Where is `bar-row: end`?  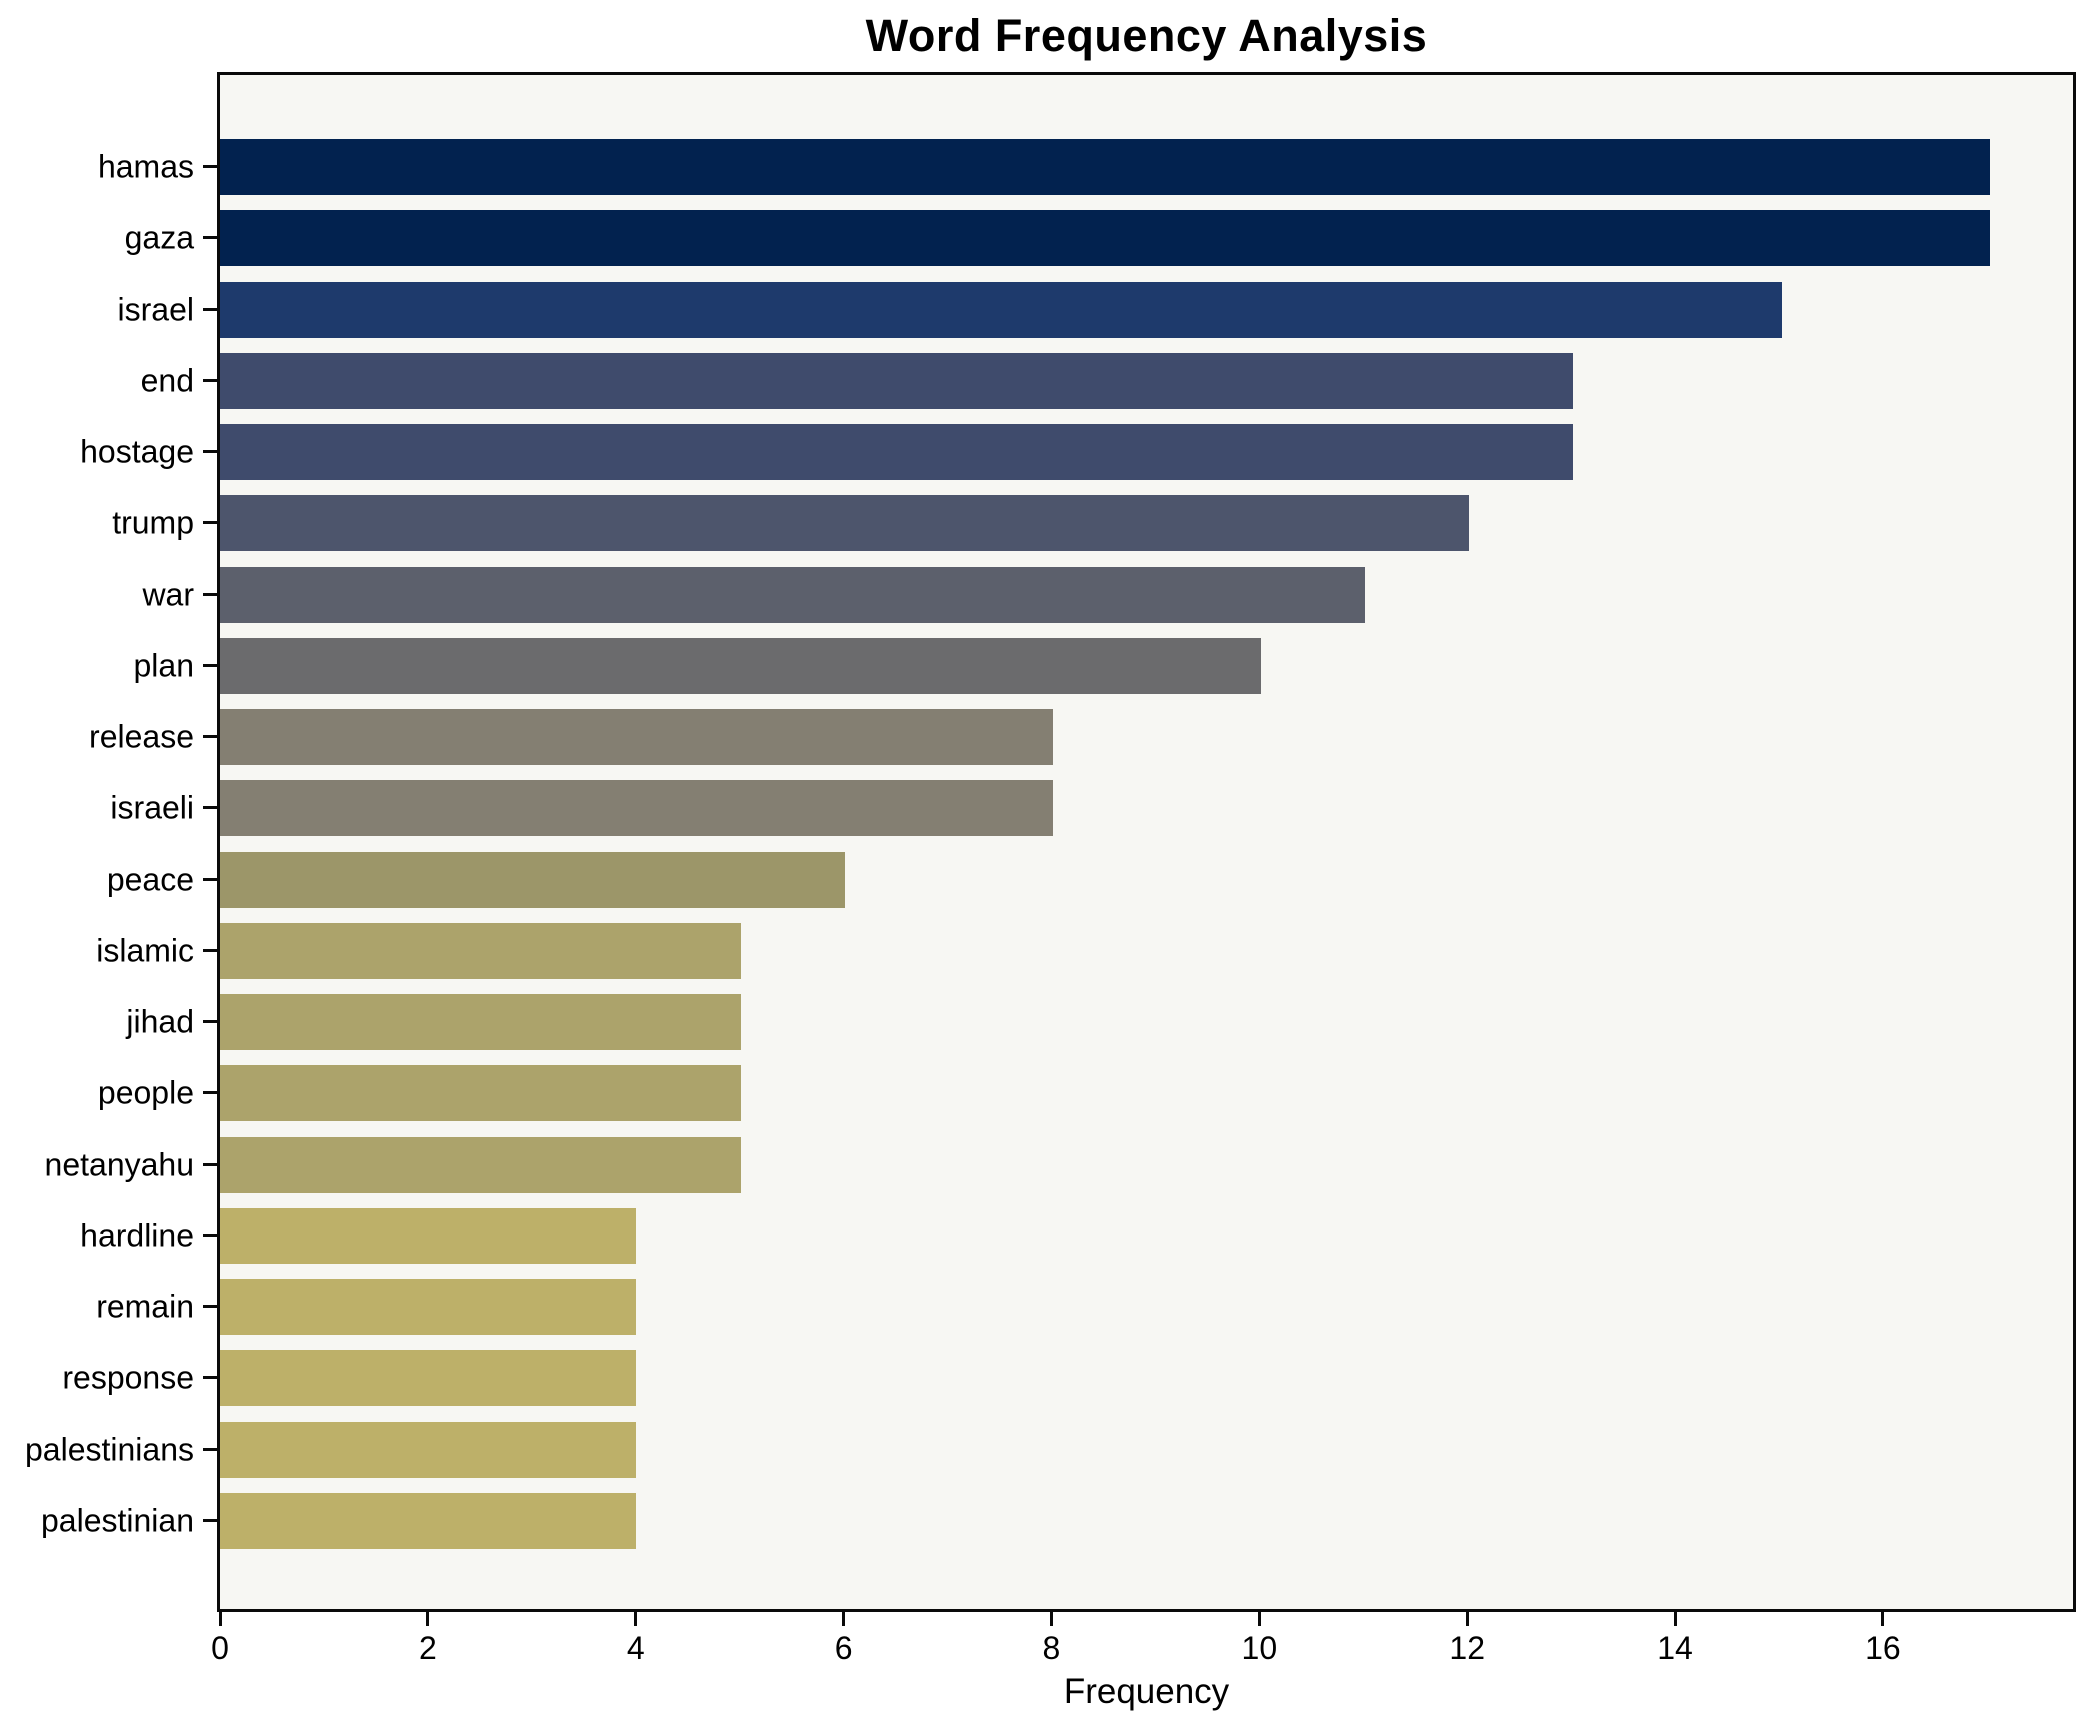
bar-row: end is located at coordinates (1107, 380).